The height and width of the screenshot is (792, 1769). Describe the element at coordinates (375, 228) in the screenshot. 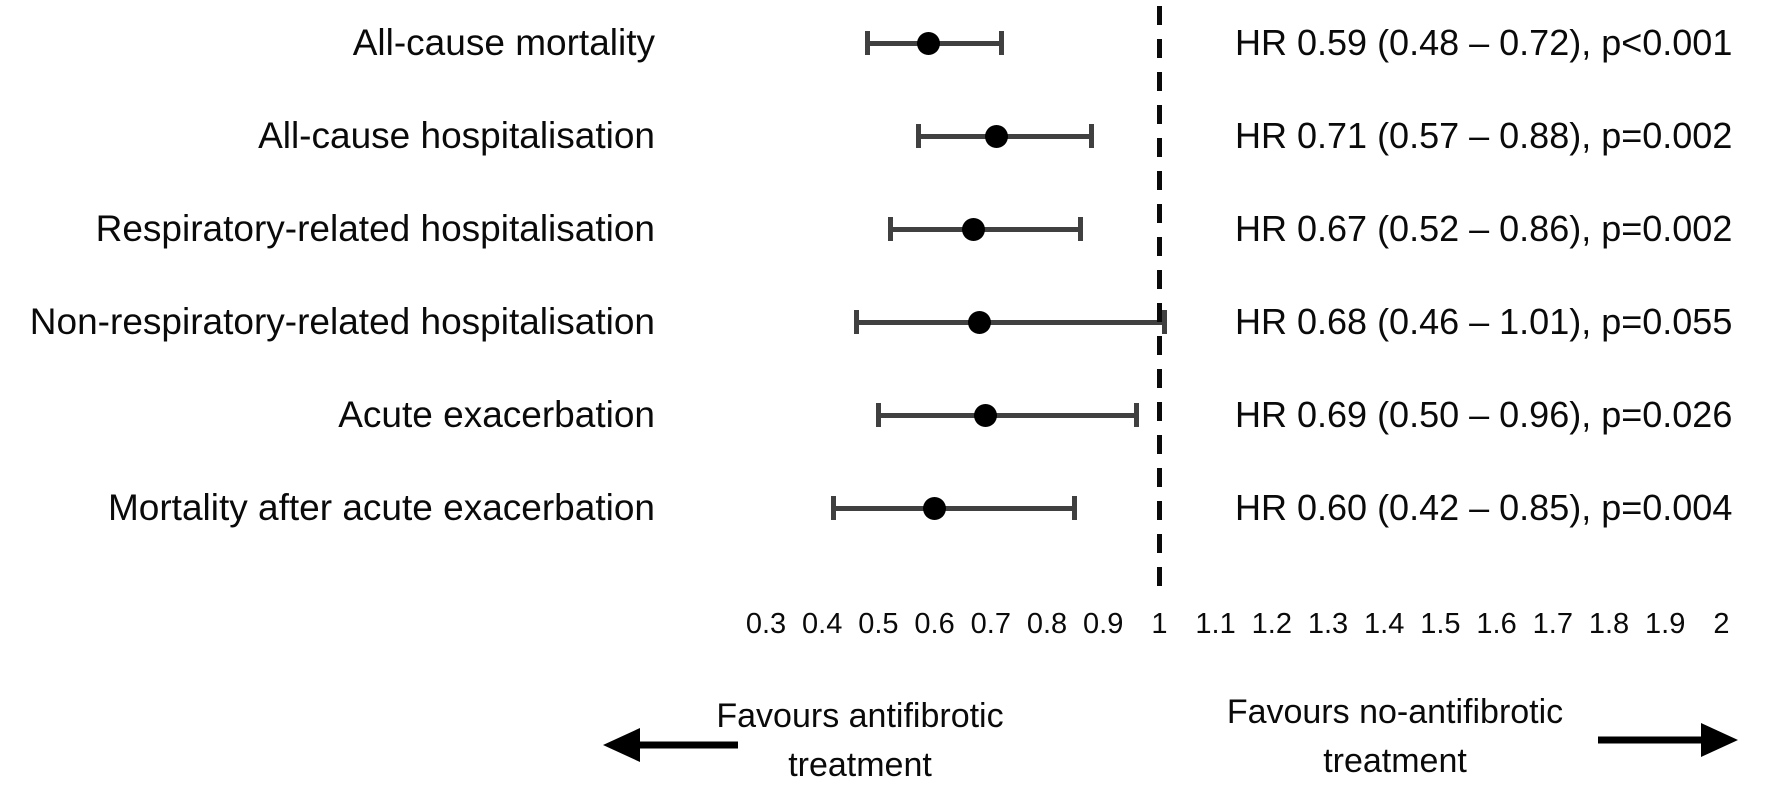

I see `outcome-label: Respiratory-related hospitalisation` at that location.